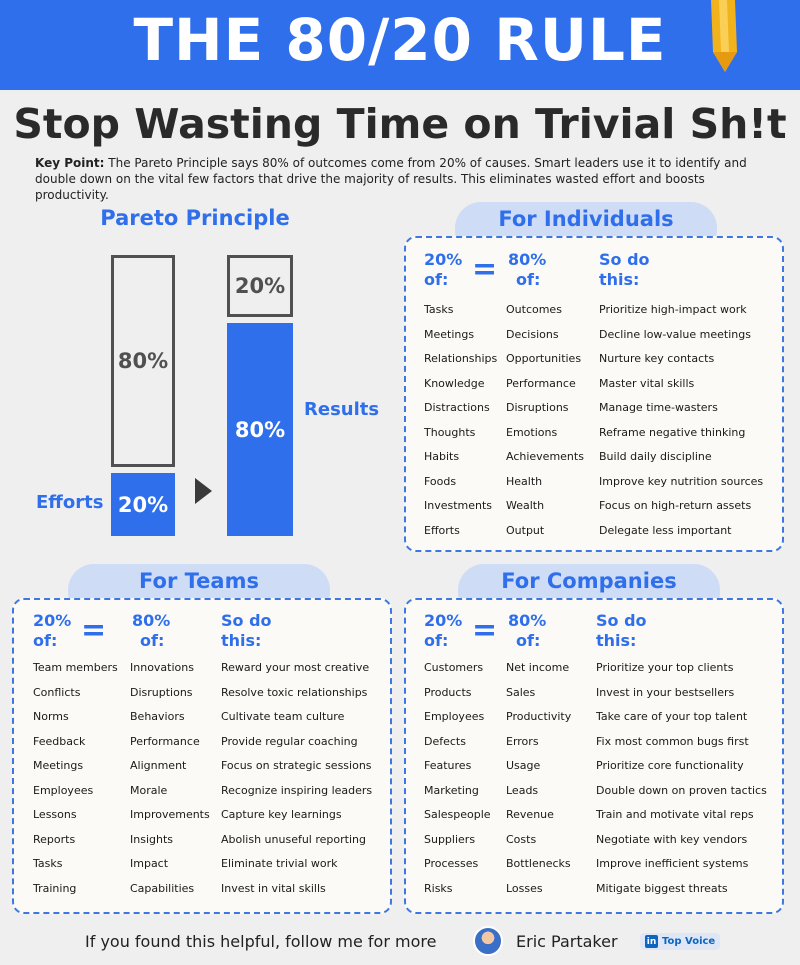 This screenshot has height=965, width=800. What do you see at coordinates (151, 620) in the screenshot?
I see `teams-col2-header: 80%` at bounding box center [151, 620].